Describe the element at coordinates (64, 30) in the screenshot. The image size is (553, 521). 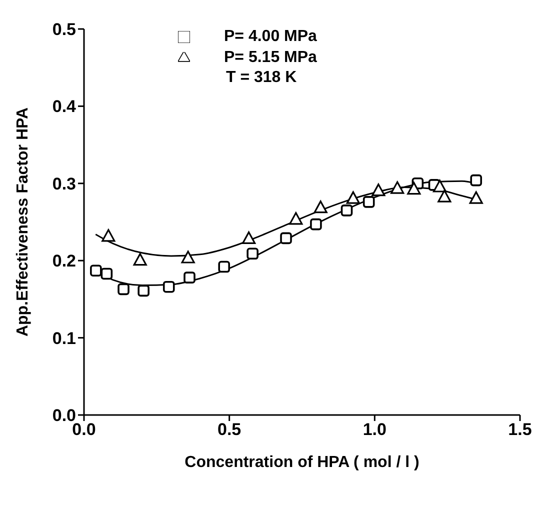
I see `y-tick-label: 0.5` at that location.